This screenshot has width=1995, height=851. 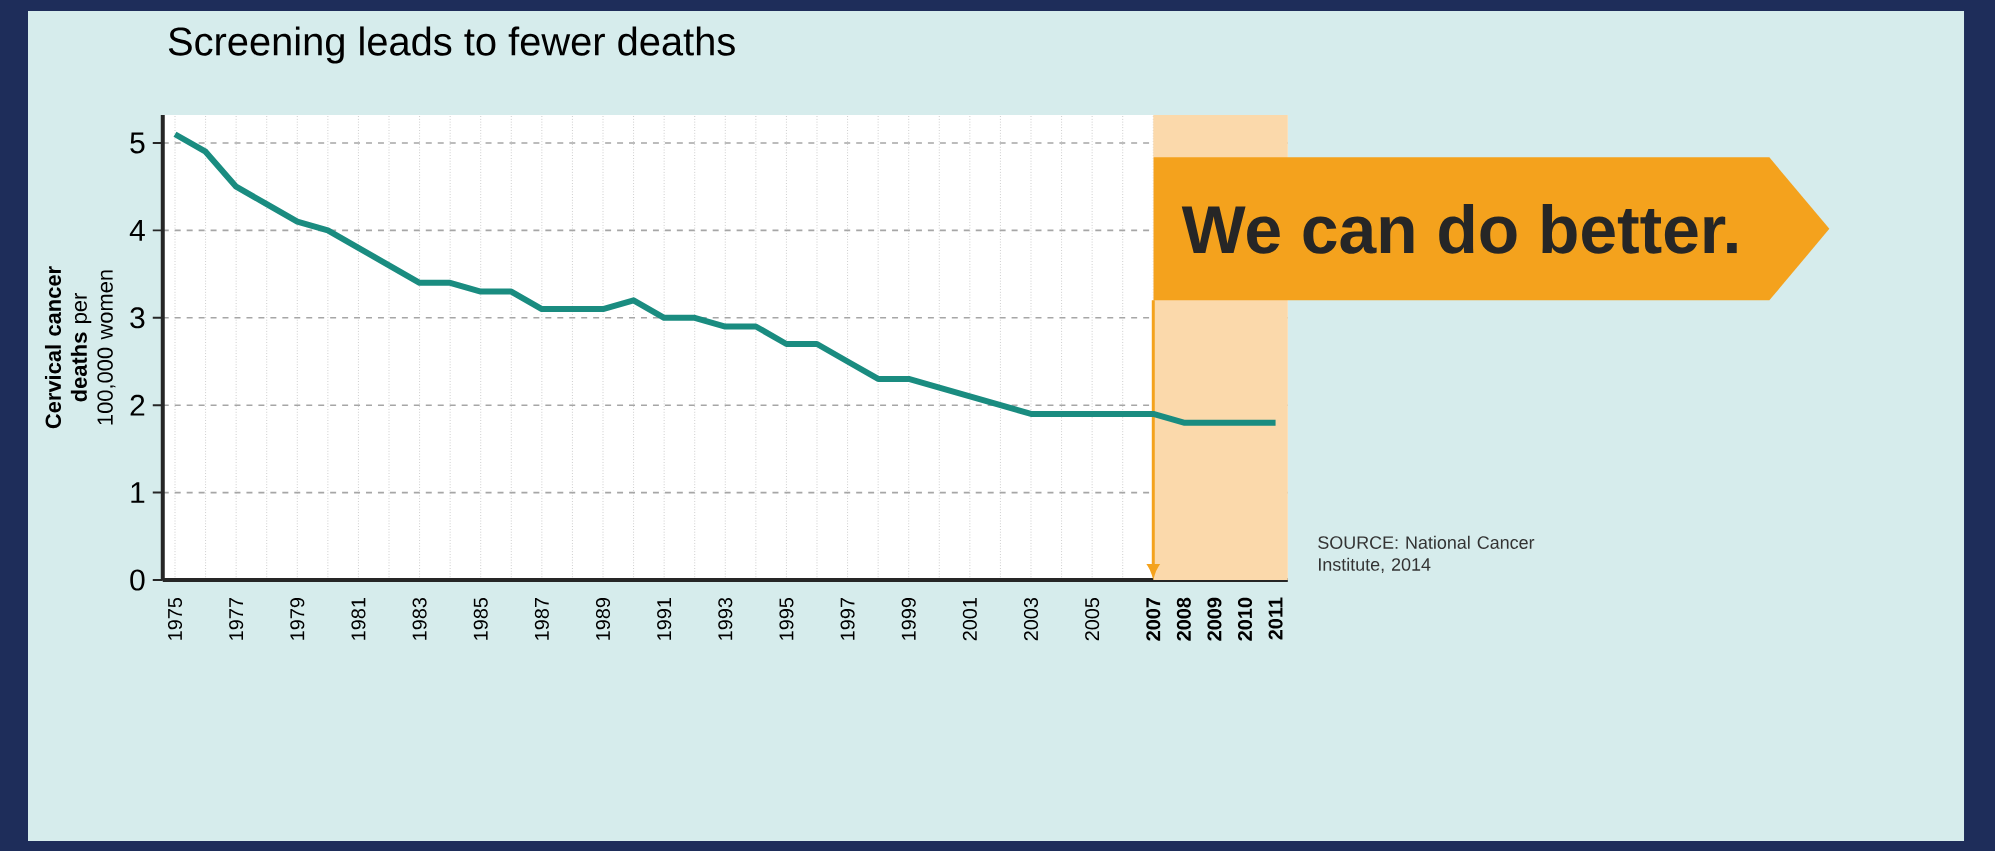 I want to click on x-tick-label: 1999, so click(x=908, y=618).